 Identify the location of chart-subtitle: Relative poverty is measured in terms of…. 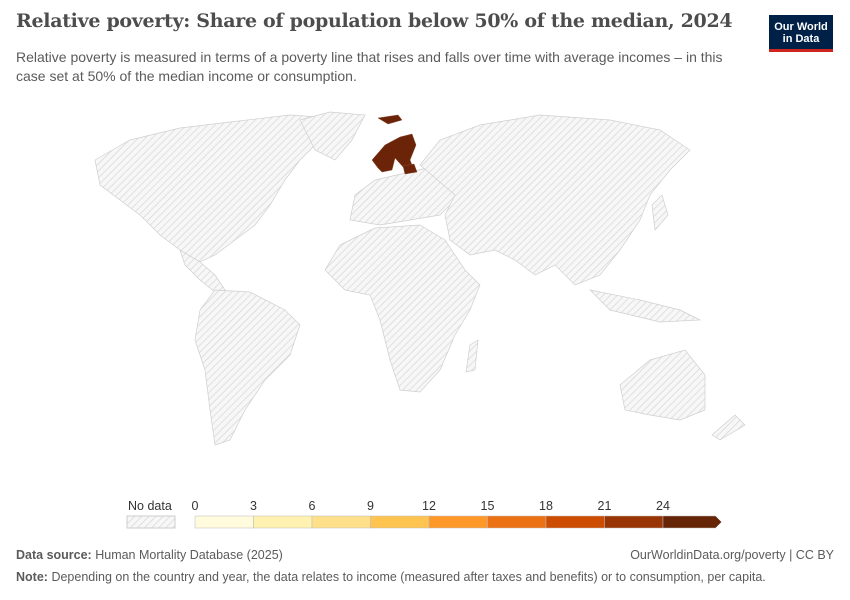
(369, 66).